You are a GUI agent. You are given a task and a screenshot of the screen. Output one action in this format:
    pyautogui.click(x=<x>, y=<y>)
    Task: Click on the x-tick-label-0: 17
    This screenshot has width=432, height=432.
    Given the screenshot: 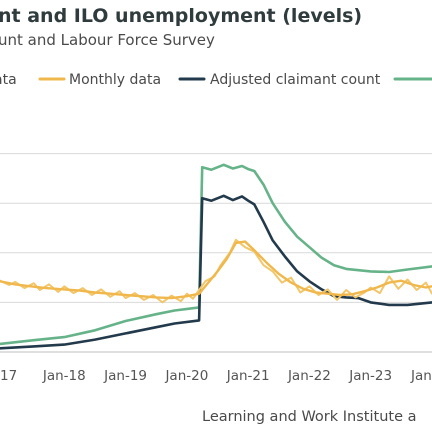 What is the action you would take?
    pyautogui.click(x=8, y=376)
    